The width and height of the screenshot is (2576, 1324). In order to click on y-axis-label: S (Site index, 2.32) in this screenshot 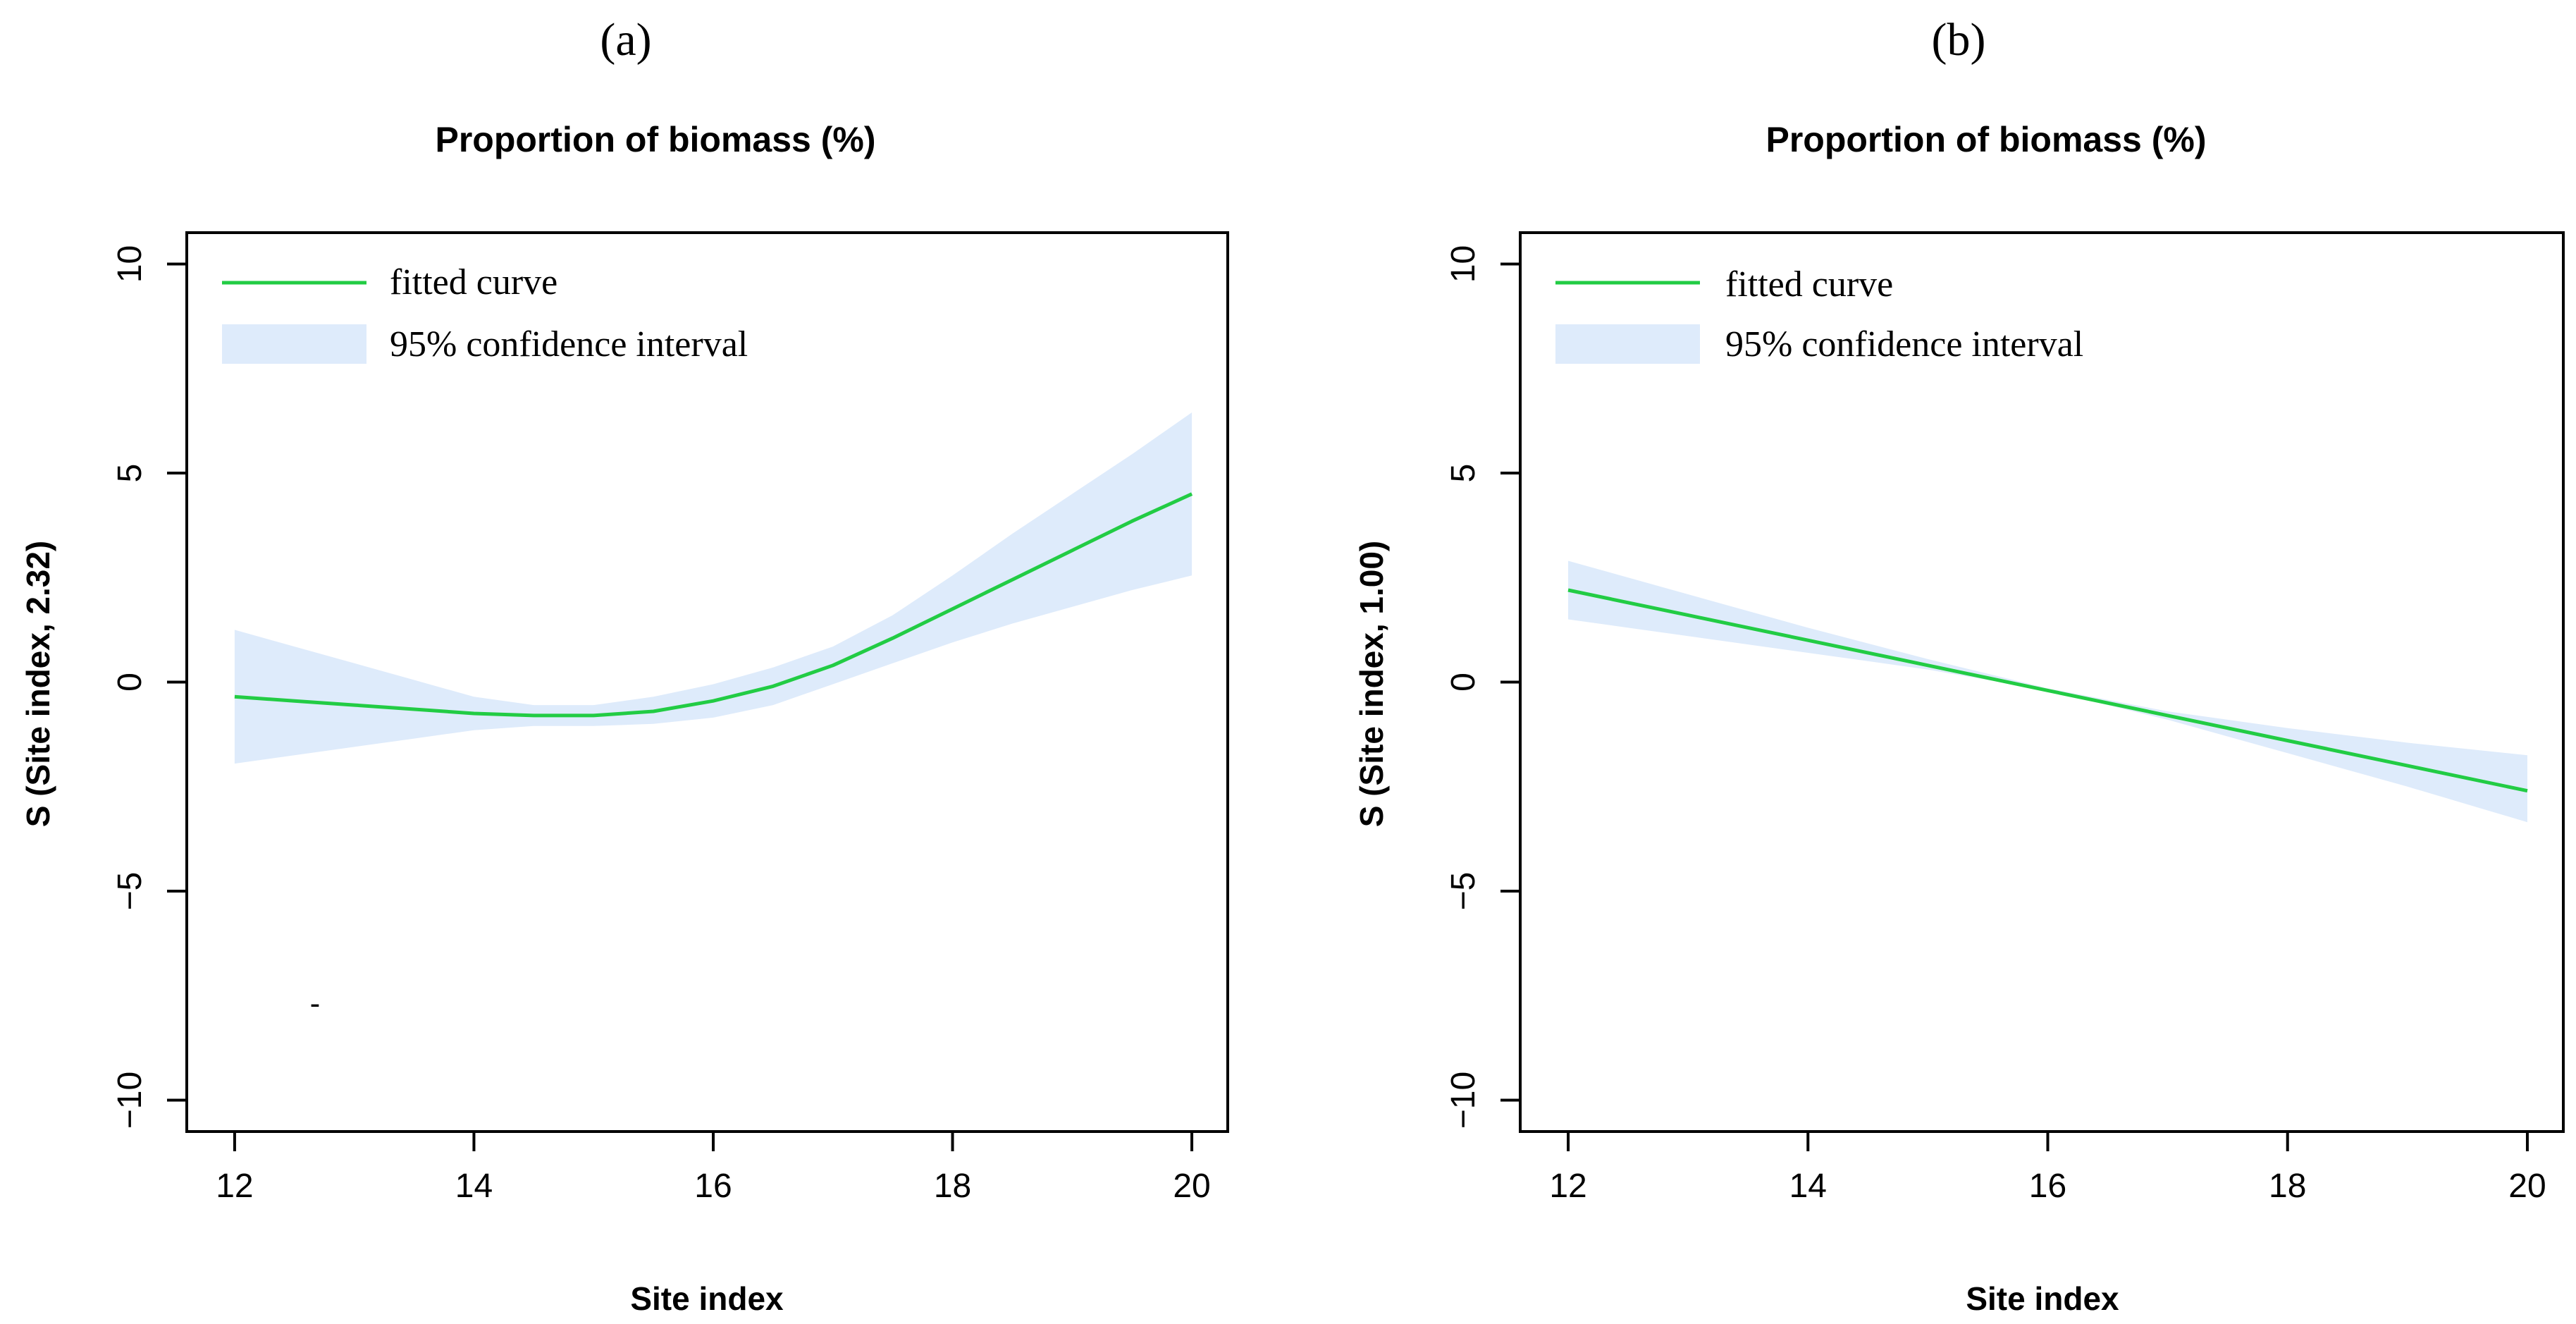, I will do `click(38, 684)`.